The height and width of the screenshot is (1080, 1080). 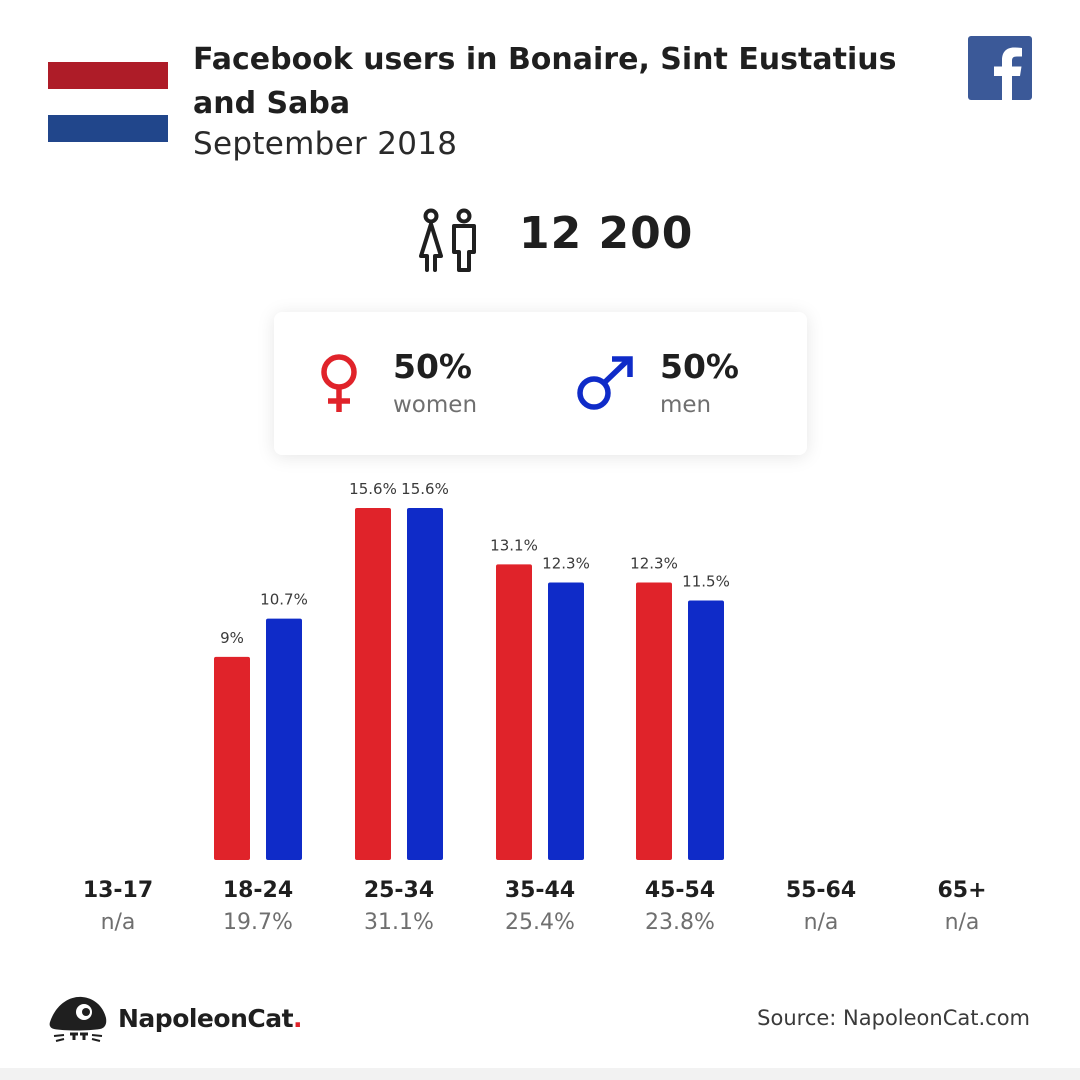 What do you see at coordinates (686, 405) in the screenshot?
I see `men-label: men` at bounding box center [686, 405].